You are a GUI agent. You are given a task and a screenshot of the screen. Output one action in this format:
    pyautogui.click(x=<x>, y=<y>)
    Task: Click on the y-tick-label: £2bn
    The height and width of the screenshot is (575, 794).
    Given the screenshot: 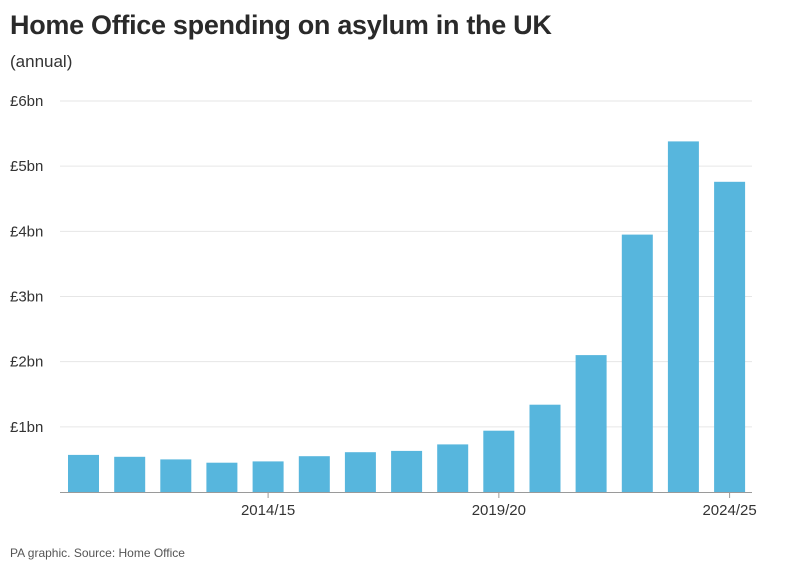 What is the action you would take?
    pyautogui.click(x=26, y=362)
    